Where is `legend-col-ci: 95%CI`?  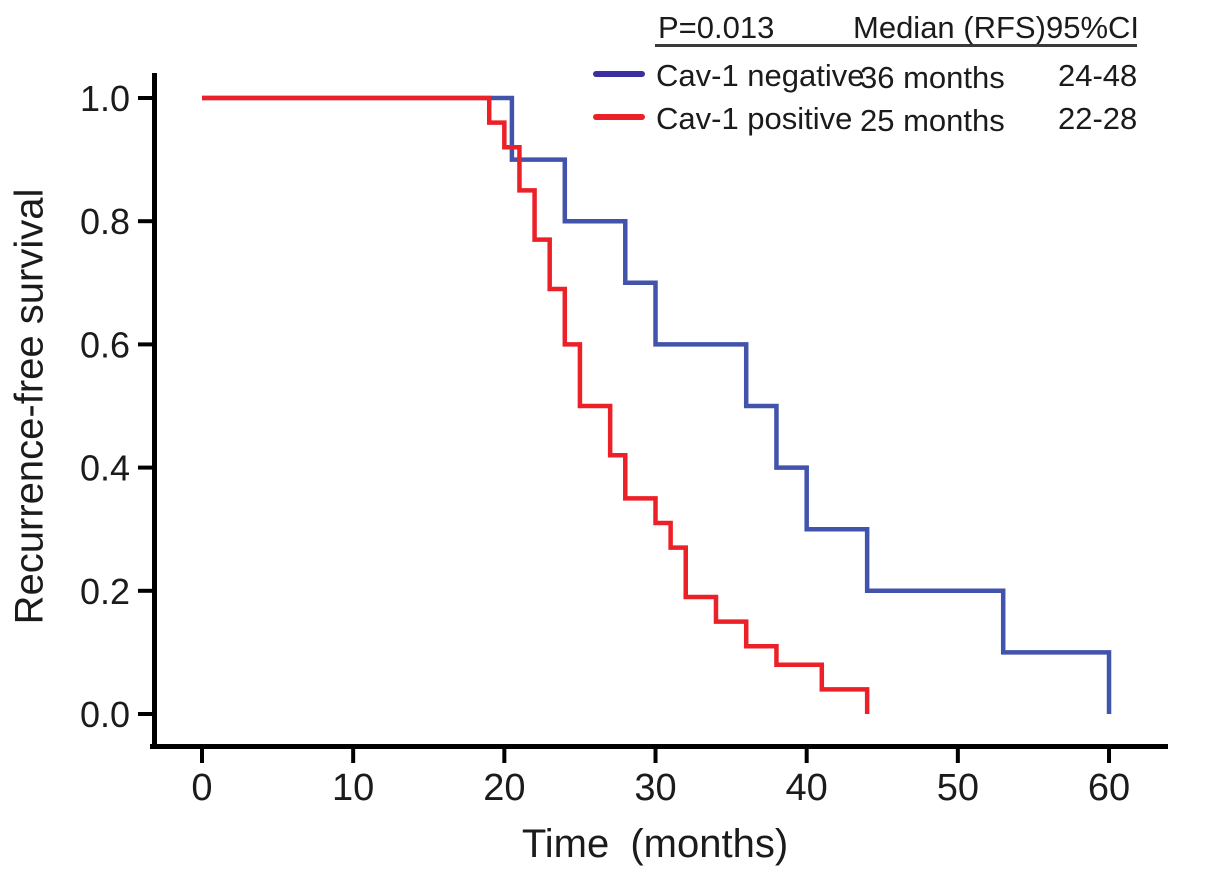 legend-col-ci: 95%CI is located at coordinates (1093, 27).